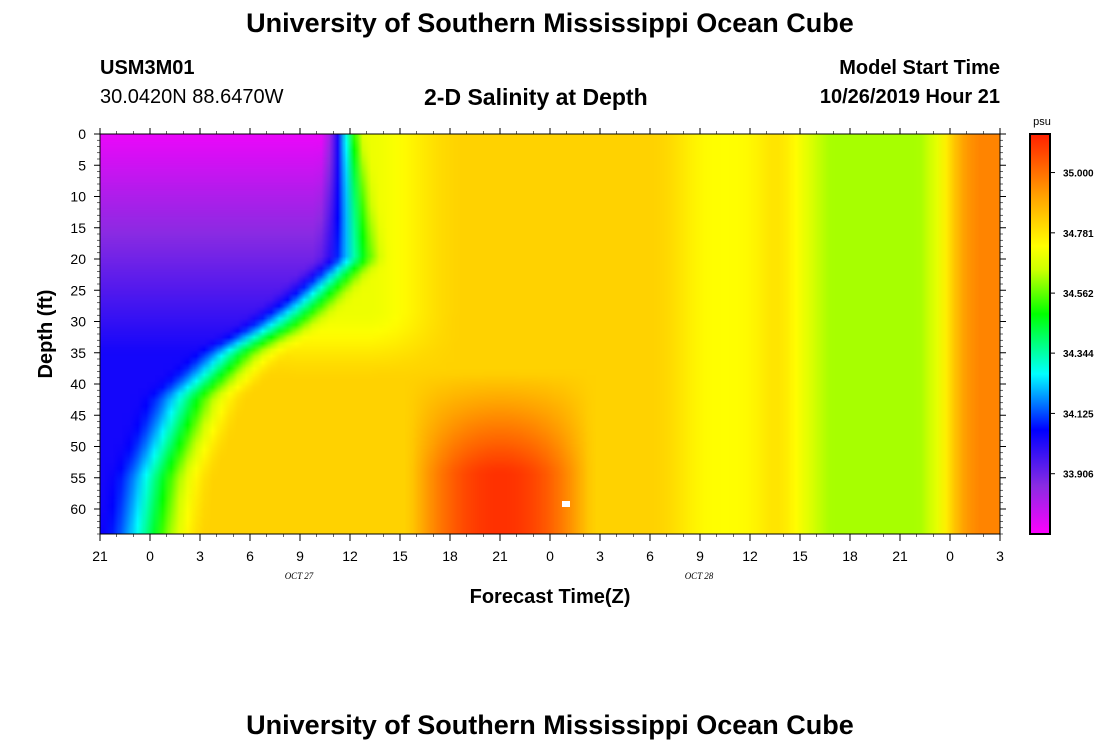  What do you see at coordinates (1078, 294) in the screenshot?
I see `colorbar-tick-label: 34.562` at bounding box center [1078, 294].